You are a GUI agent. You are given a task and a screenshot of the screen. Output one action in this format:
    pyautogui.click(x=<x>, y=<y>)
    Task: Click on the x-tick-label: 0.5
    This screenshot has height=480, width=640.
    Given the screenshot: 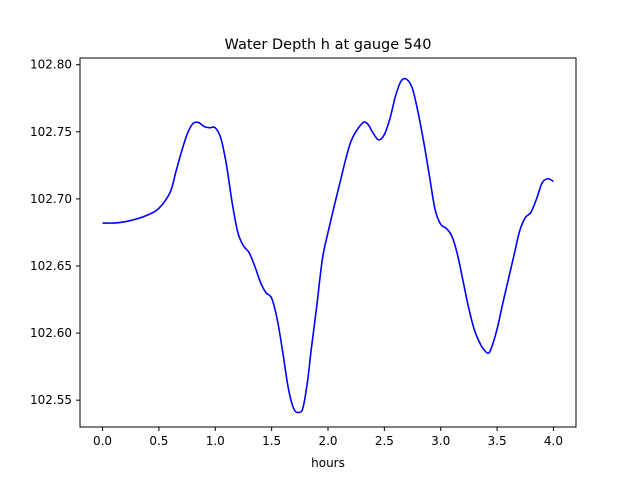 What is the action you would take?
    pyautogui.click(x=158, y=441)
    